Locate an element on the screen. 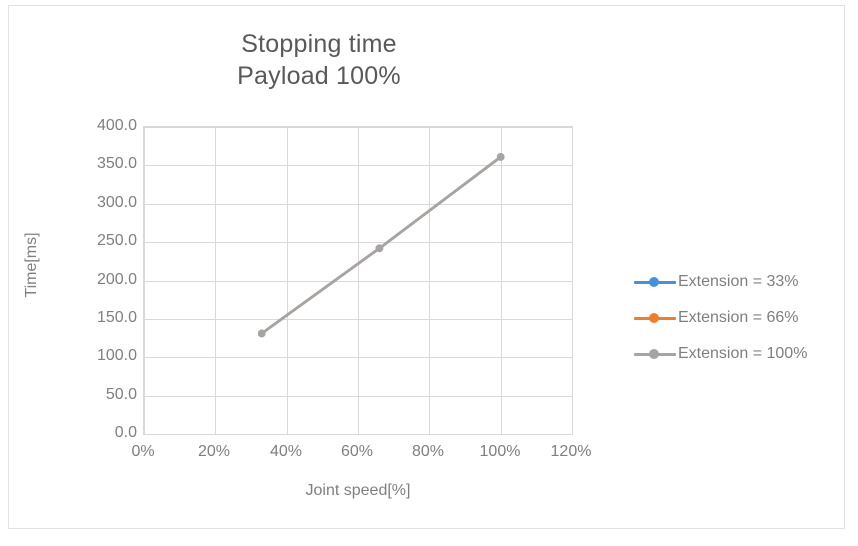 The image size is (858, 546). x-axis-tick-label: 120% is located at coordinates (571, 451).